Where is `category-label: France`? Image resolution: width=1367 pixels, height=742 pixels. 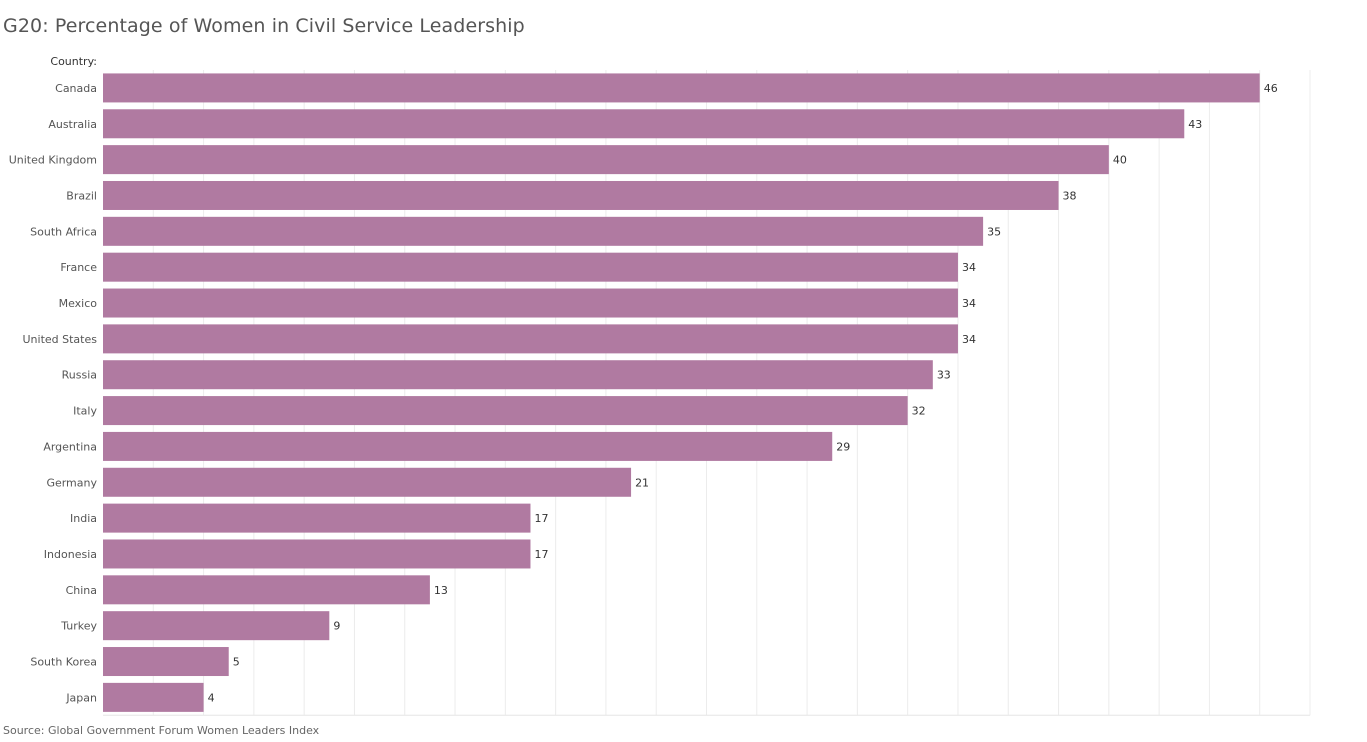 category-label: France is located at coordinates (78, 267).